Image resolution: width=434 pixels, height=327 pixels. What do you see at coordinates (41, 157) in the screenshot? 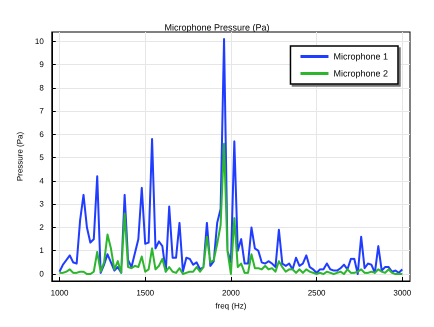
I see `y-tick-label: 5` at bounding box center [41, 157].